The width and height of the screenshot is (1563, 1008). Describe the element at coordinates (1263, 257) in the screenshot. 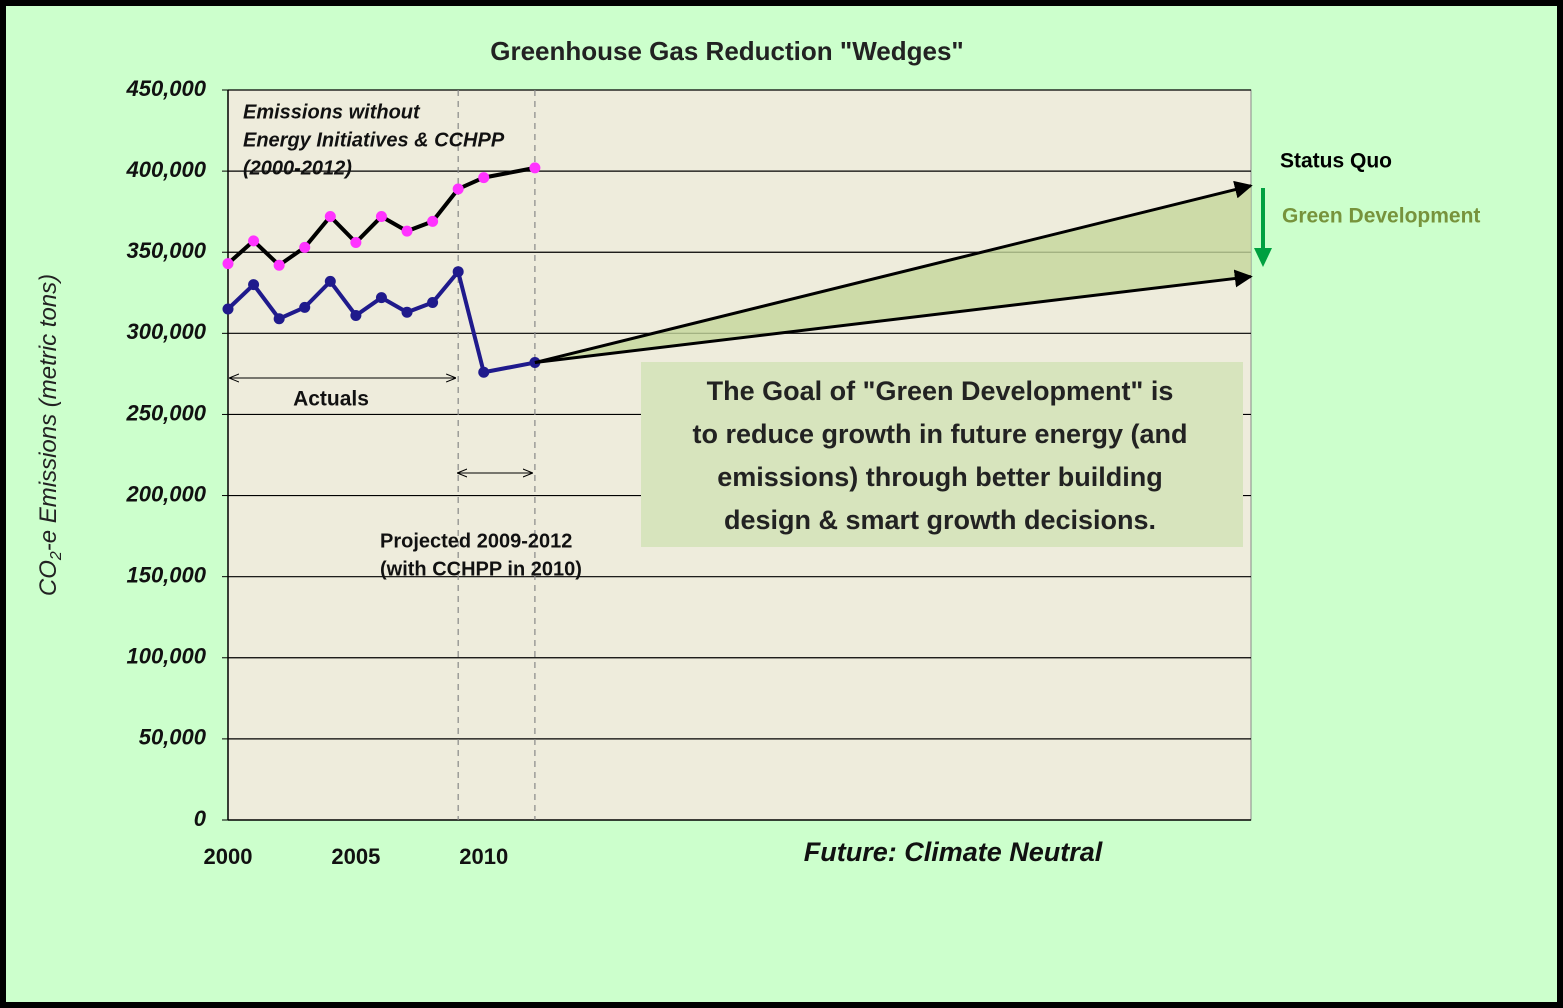

I see `reduction-arrowhead` at that location.